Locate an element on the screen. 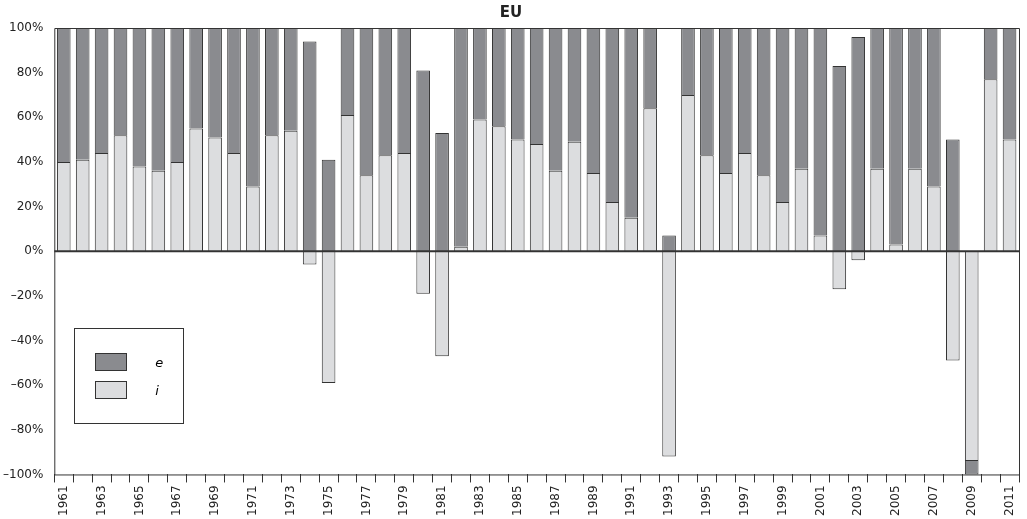 Image resolution: width=1027 pixels, height=519 pixels. x-tick-label: 1995 is located at coordinates (706, 501).